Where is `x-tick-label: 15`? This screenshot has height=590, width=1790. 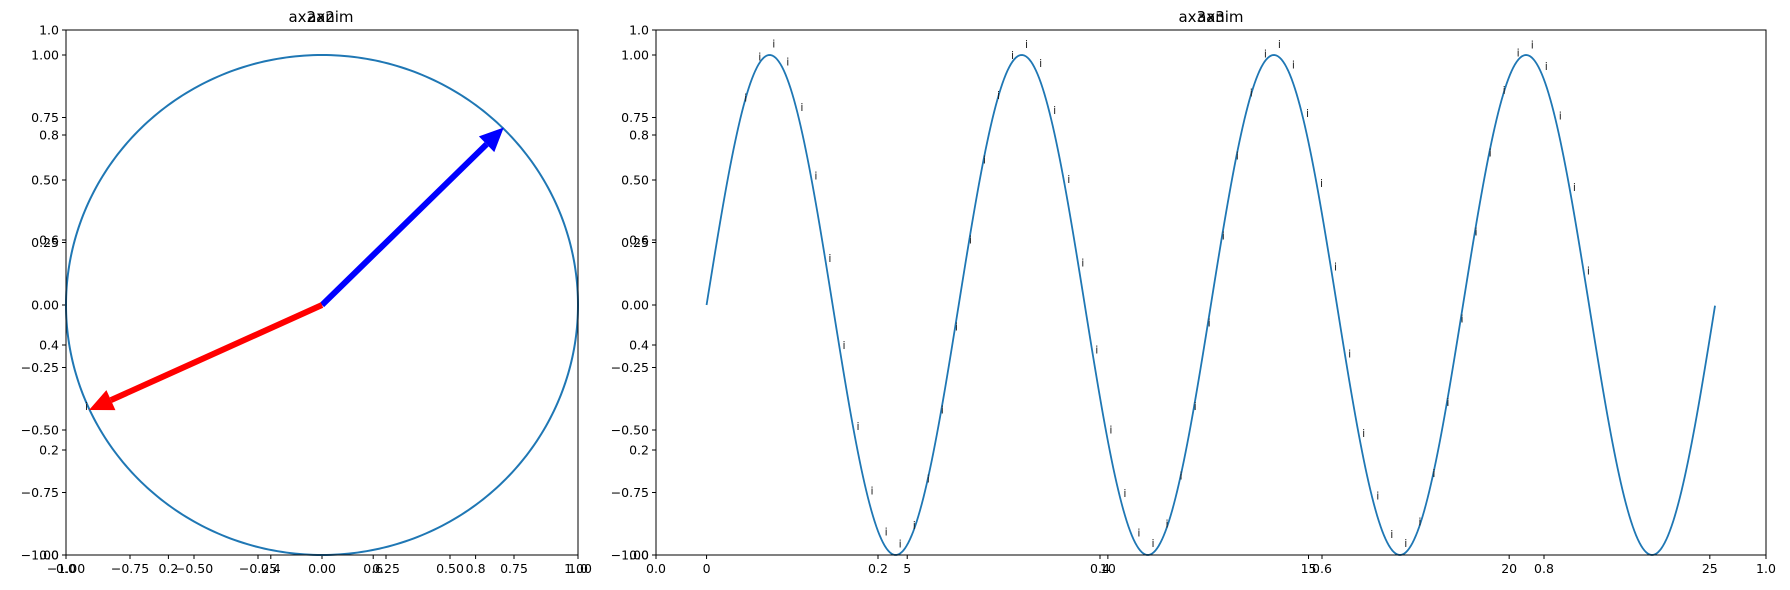 x-tick-label: 15 is located at coordinates (1309, 568).